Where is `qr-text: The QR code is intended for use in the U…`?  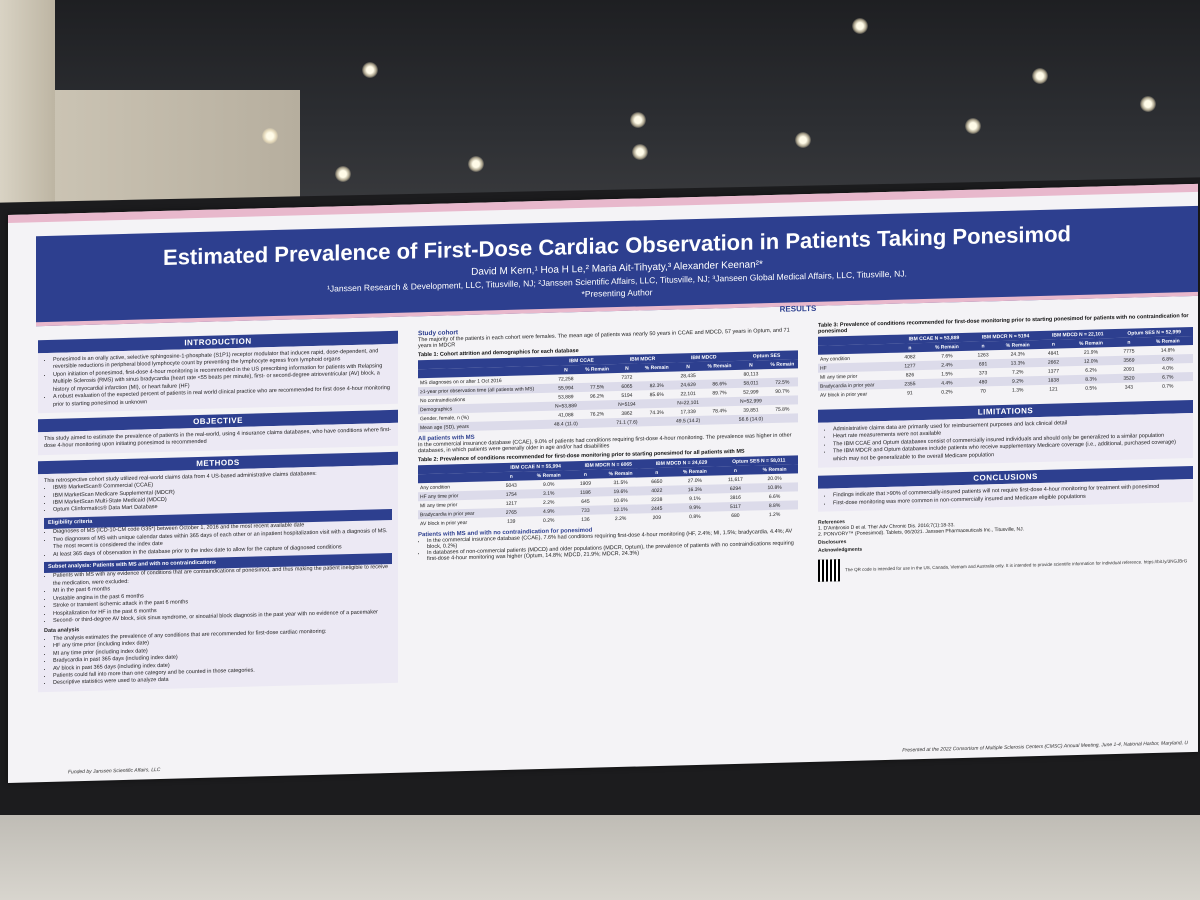 qr-text: The QR code is intended for use in the U… is located at coordinates (994, 566).